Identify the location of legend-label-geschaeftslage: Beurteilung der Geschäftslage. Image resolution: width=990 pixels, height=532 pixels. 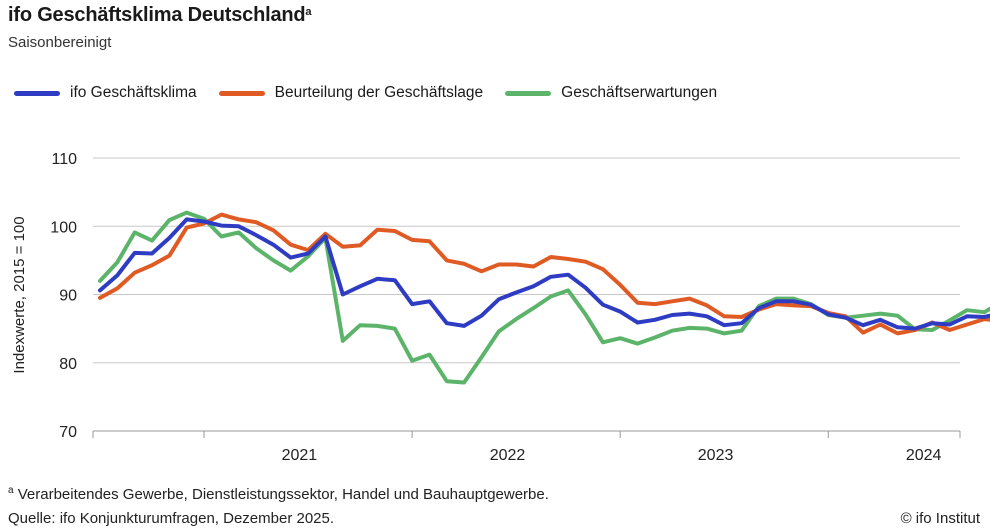
(379, 92).